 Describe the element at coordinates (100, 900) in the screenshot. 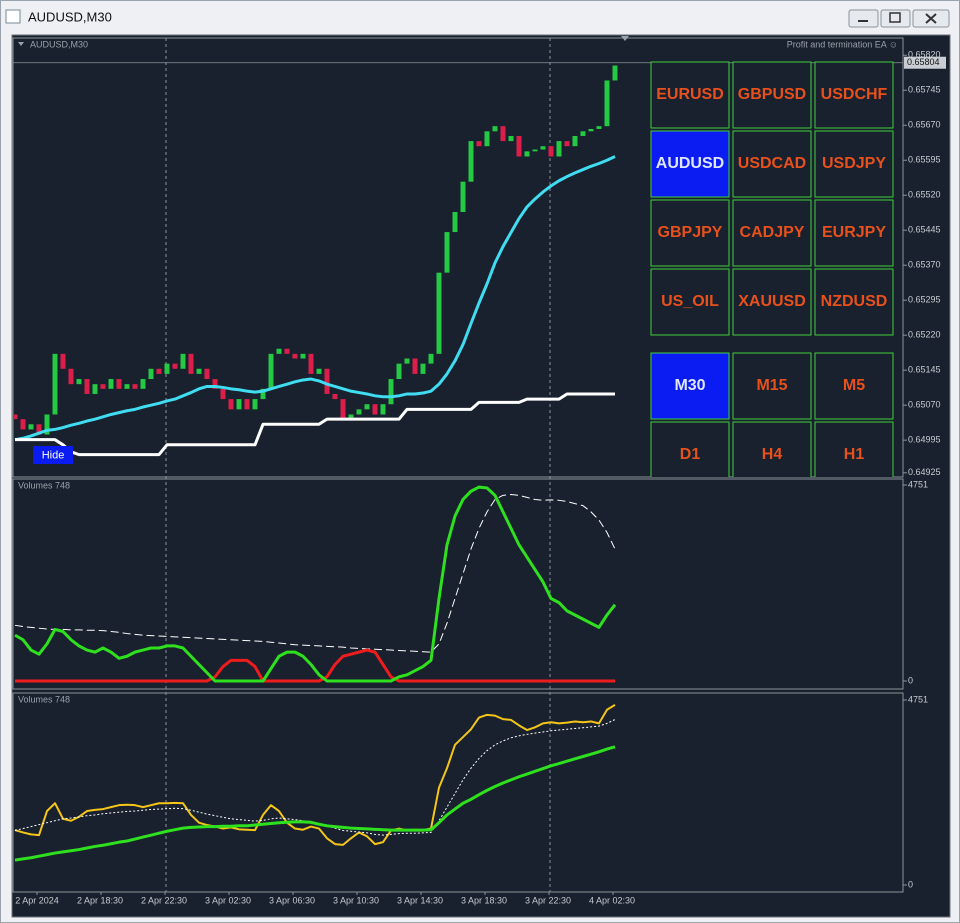

I see `time-label: 2 Apr 18:30` at that location.